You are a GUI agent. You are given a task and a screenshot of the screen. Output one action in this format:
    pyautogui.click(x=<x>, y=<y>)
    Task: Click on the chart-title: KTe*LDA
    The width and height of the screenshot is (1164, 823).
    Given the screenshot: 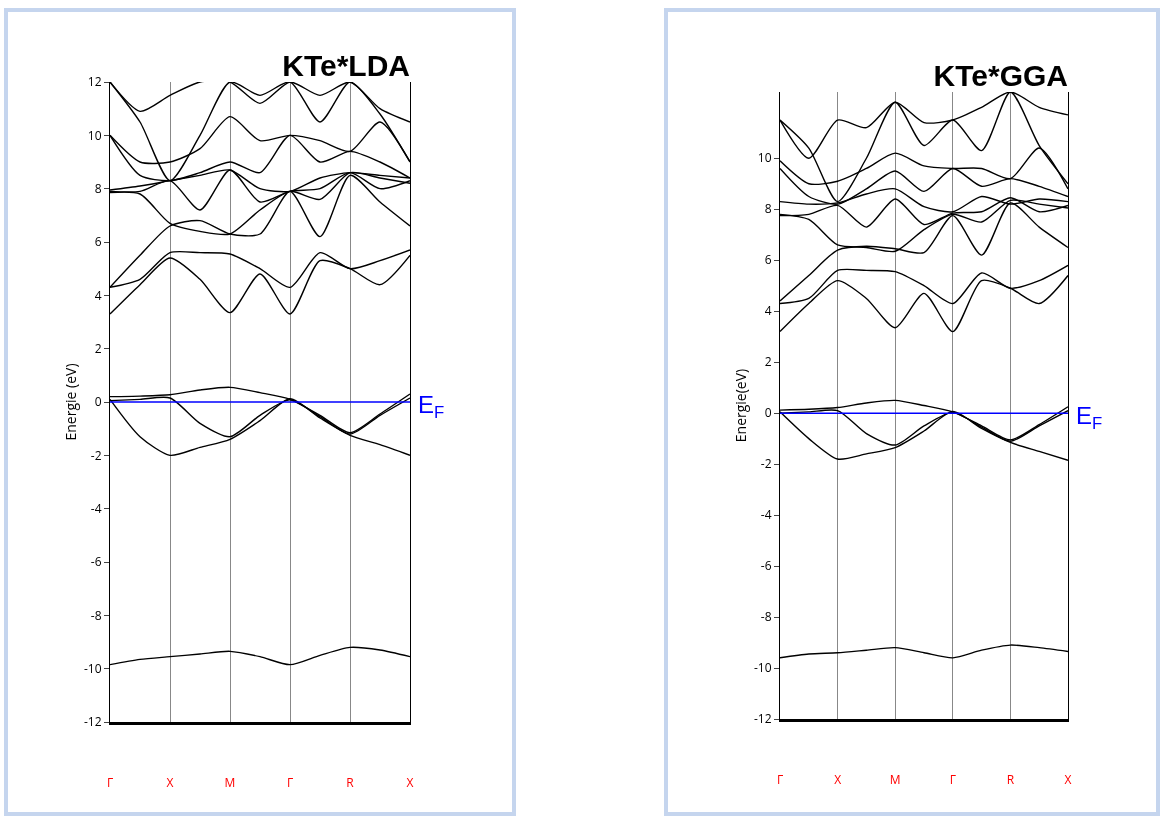 What is the action you would take?
    pyautogui.click(x=346, y=65)
    